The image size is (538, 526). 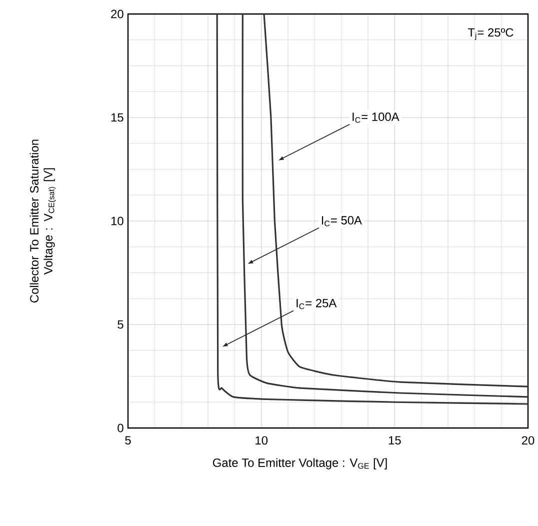 What do you see at coordinates (299, 464) in the screenshot?
I see `x-axis-title: Gate To Emitter Voltage : V$_{GE}$ [V]` at bounding box center [299, 464].